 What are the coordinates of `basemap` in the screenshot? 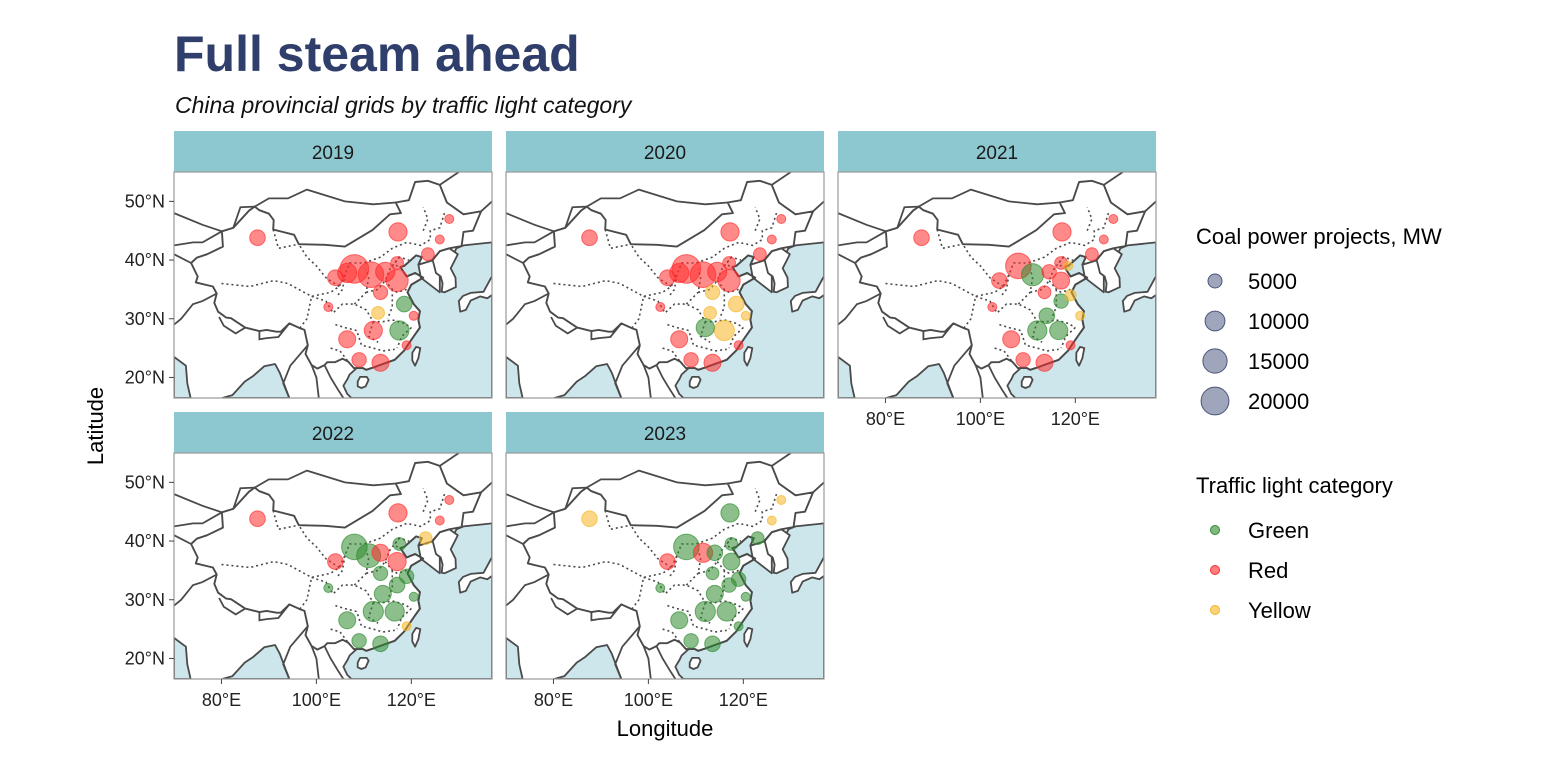 It's located at (333, 566).